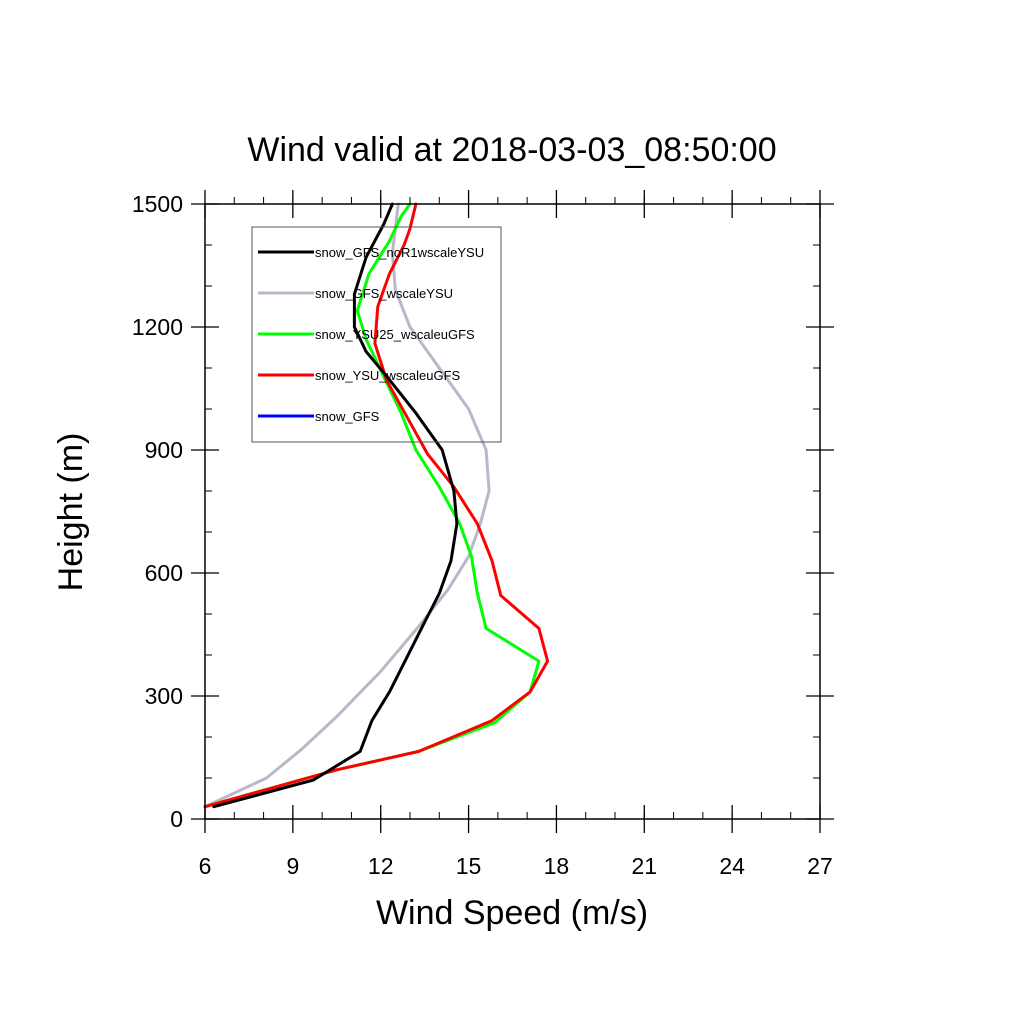  Describe the element at coordinates (399, 252) in the screenshot. I see `legend-label: snow_GFS_noR1wscaleYSU` at that location.